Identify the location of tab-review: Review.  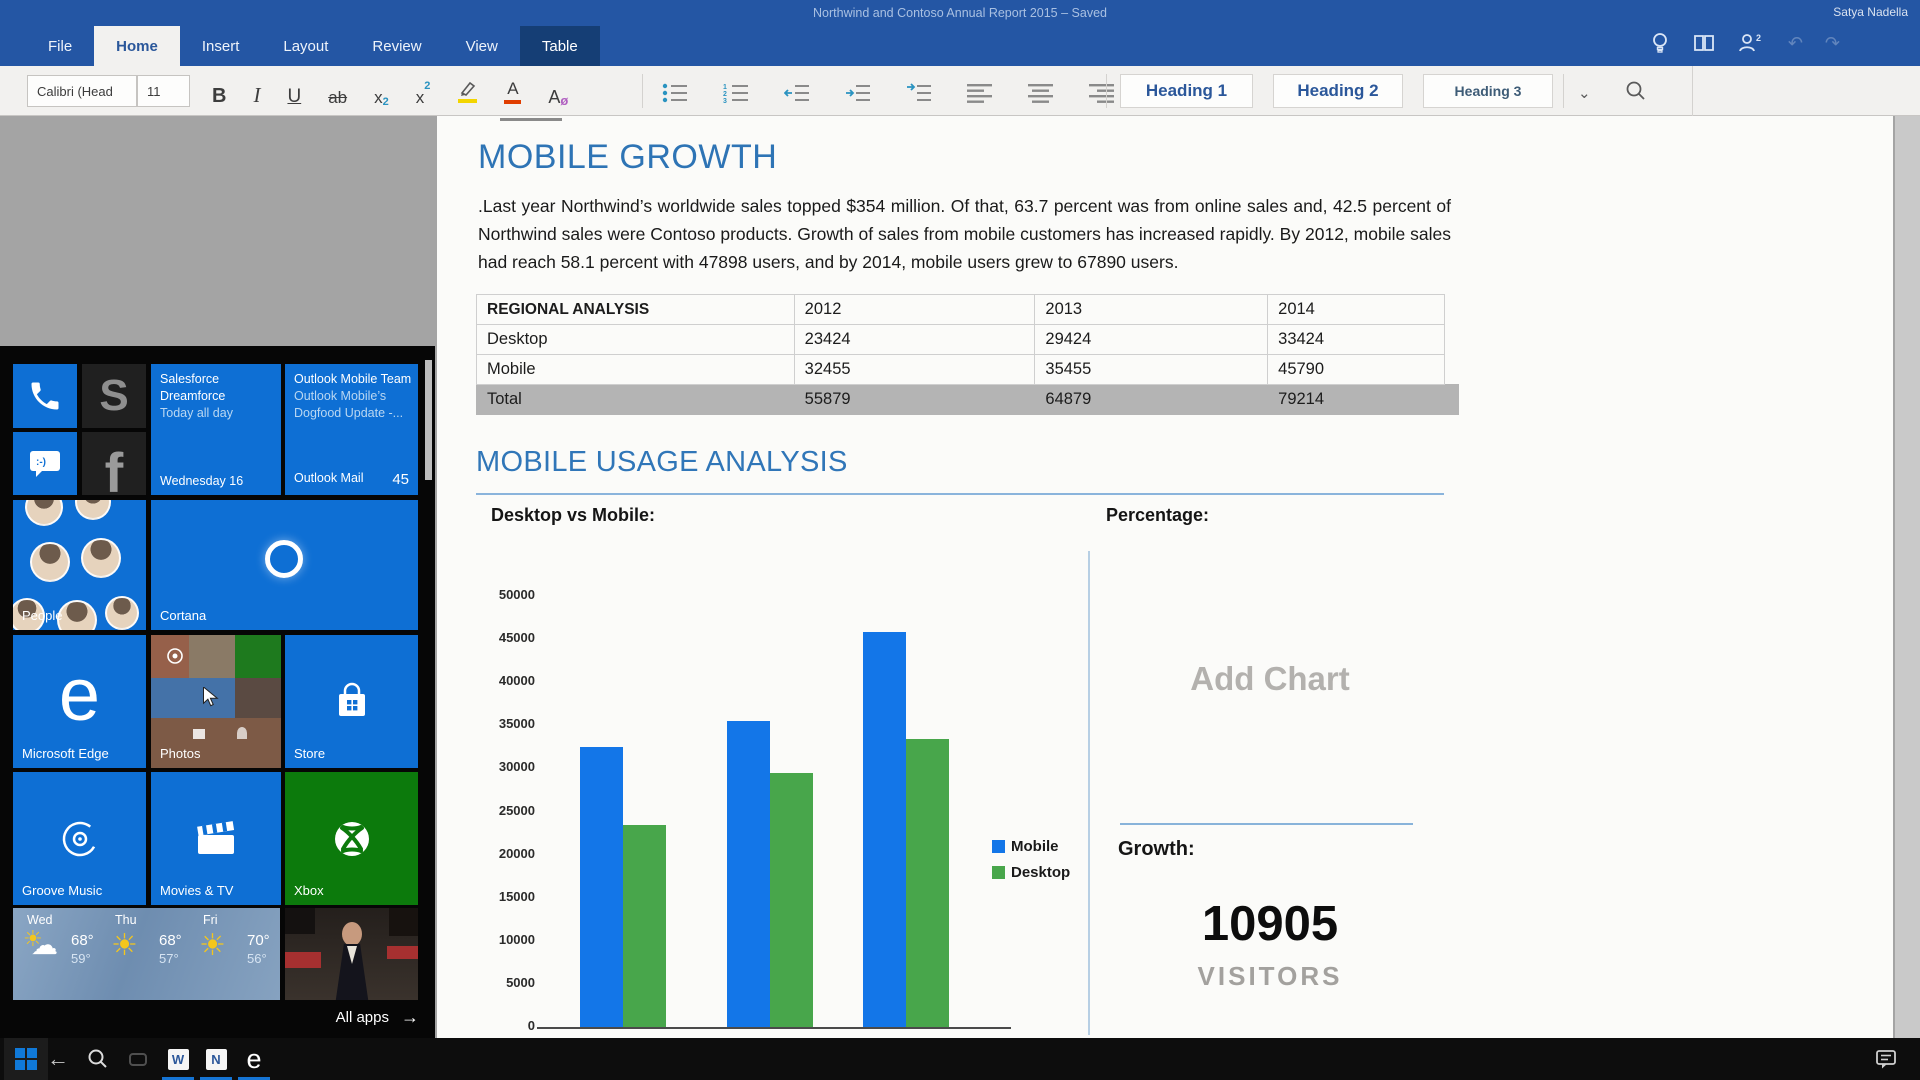
(397, 46).